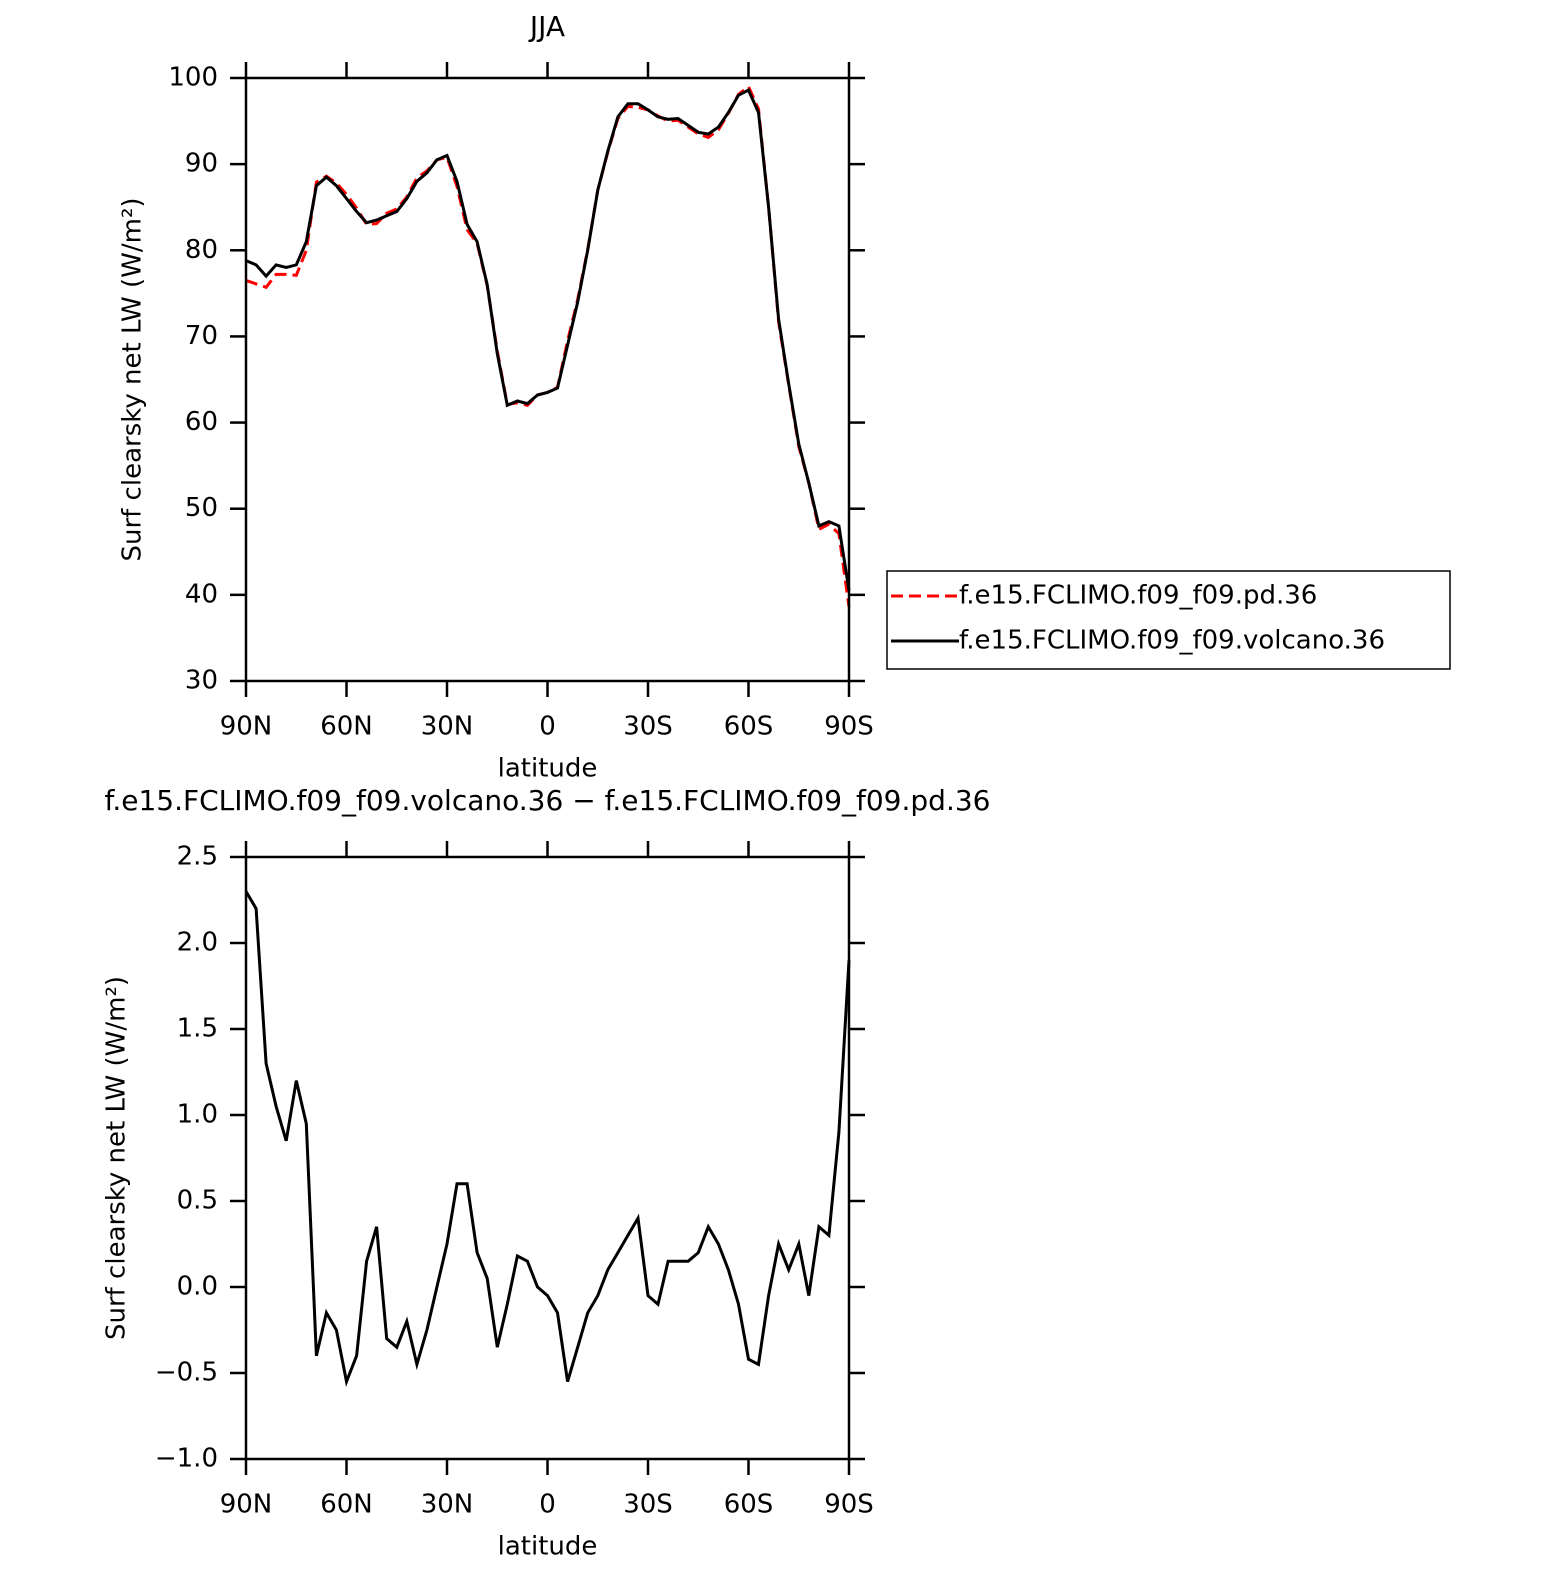 Image resolution: width=1558 pixels, height=1569 pixels. Describe the element at coordinates (193, 78) in the screenshot. I see `y-tick-label: 100` at that location.